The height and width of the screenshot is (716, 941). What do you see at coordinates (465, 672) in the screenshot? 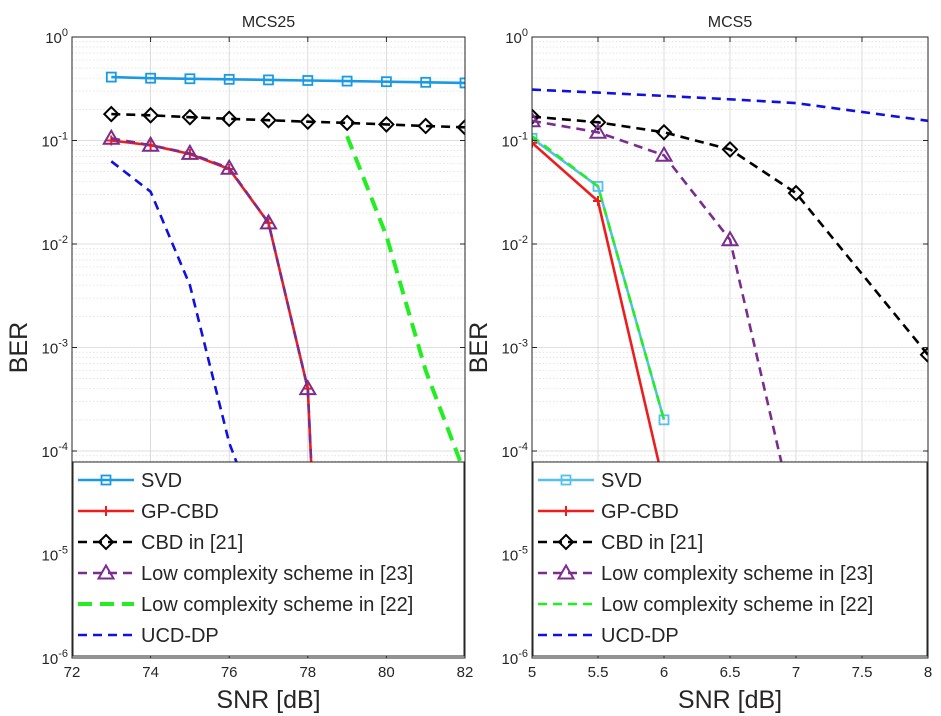
I see `x-tick-label: 82` at bounding box center [465, 672].